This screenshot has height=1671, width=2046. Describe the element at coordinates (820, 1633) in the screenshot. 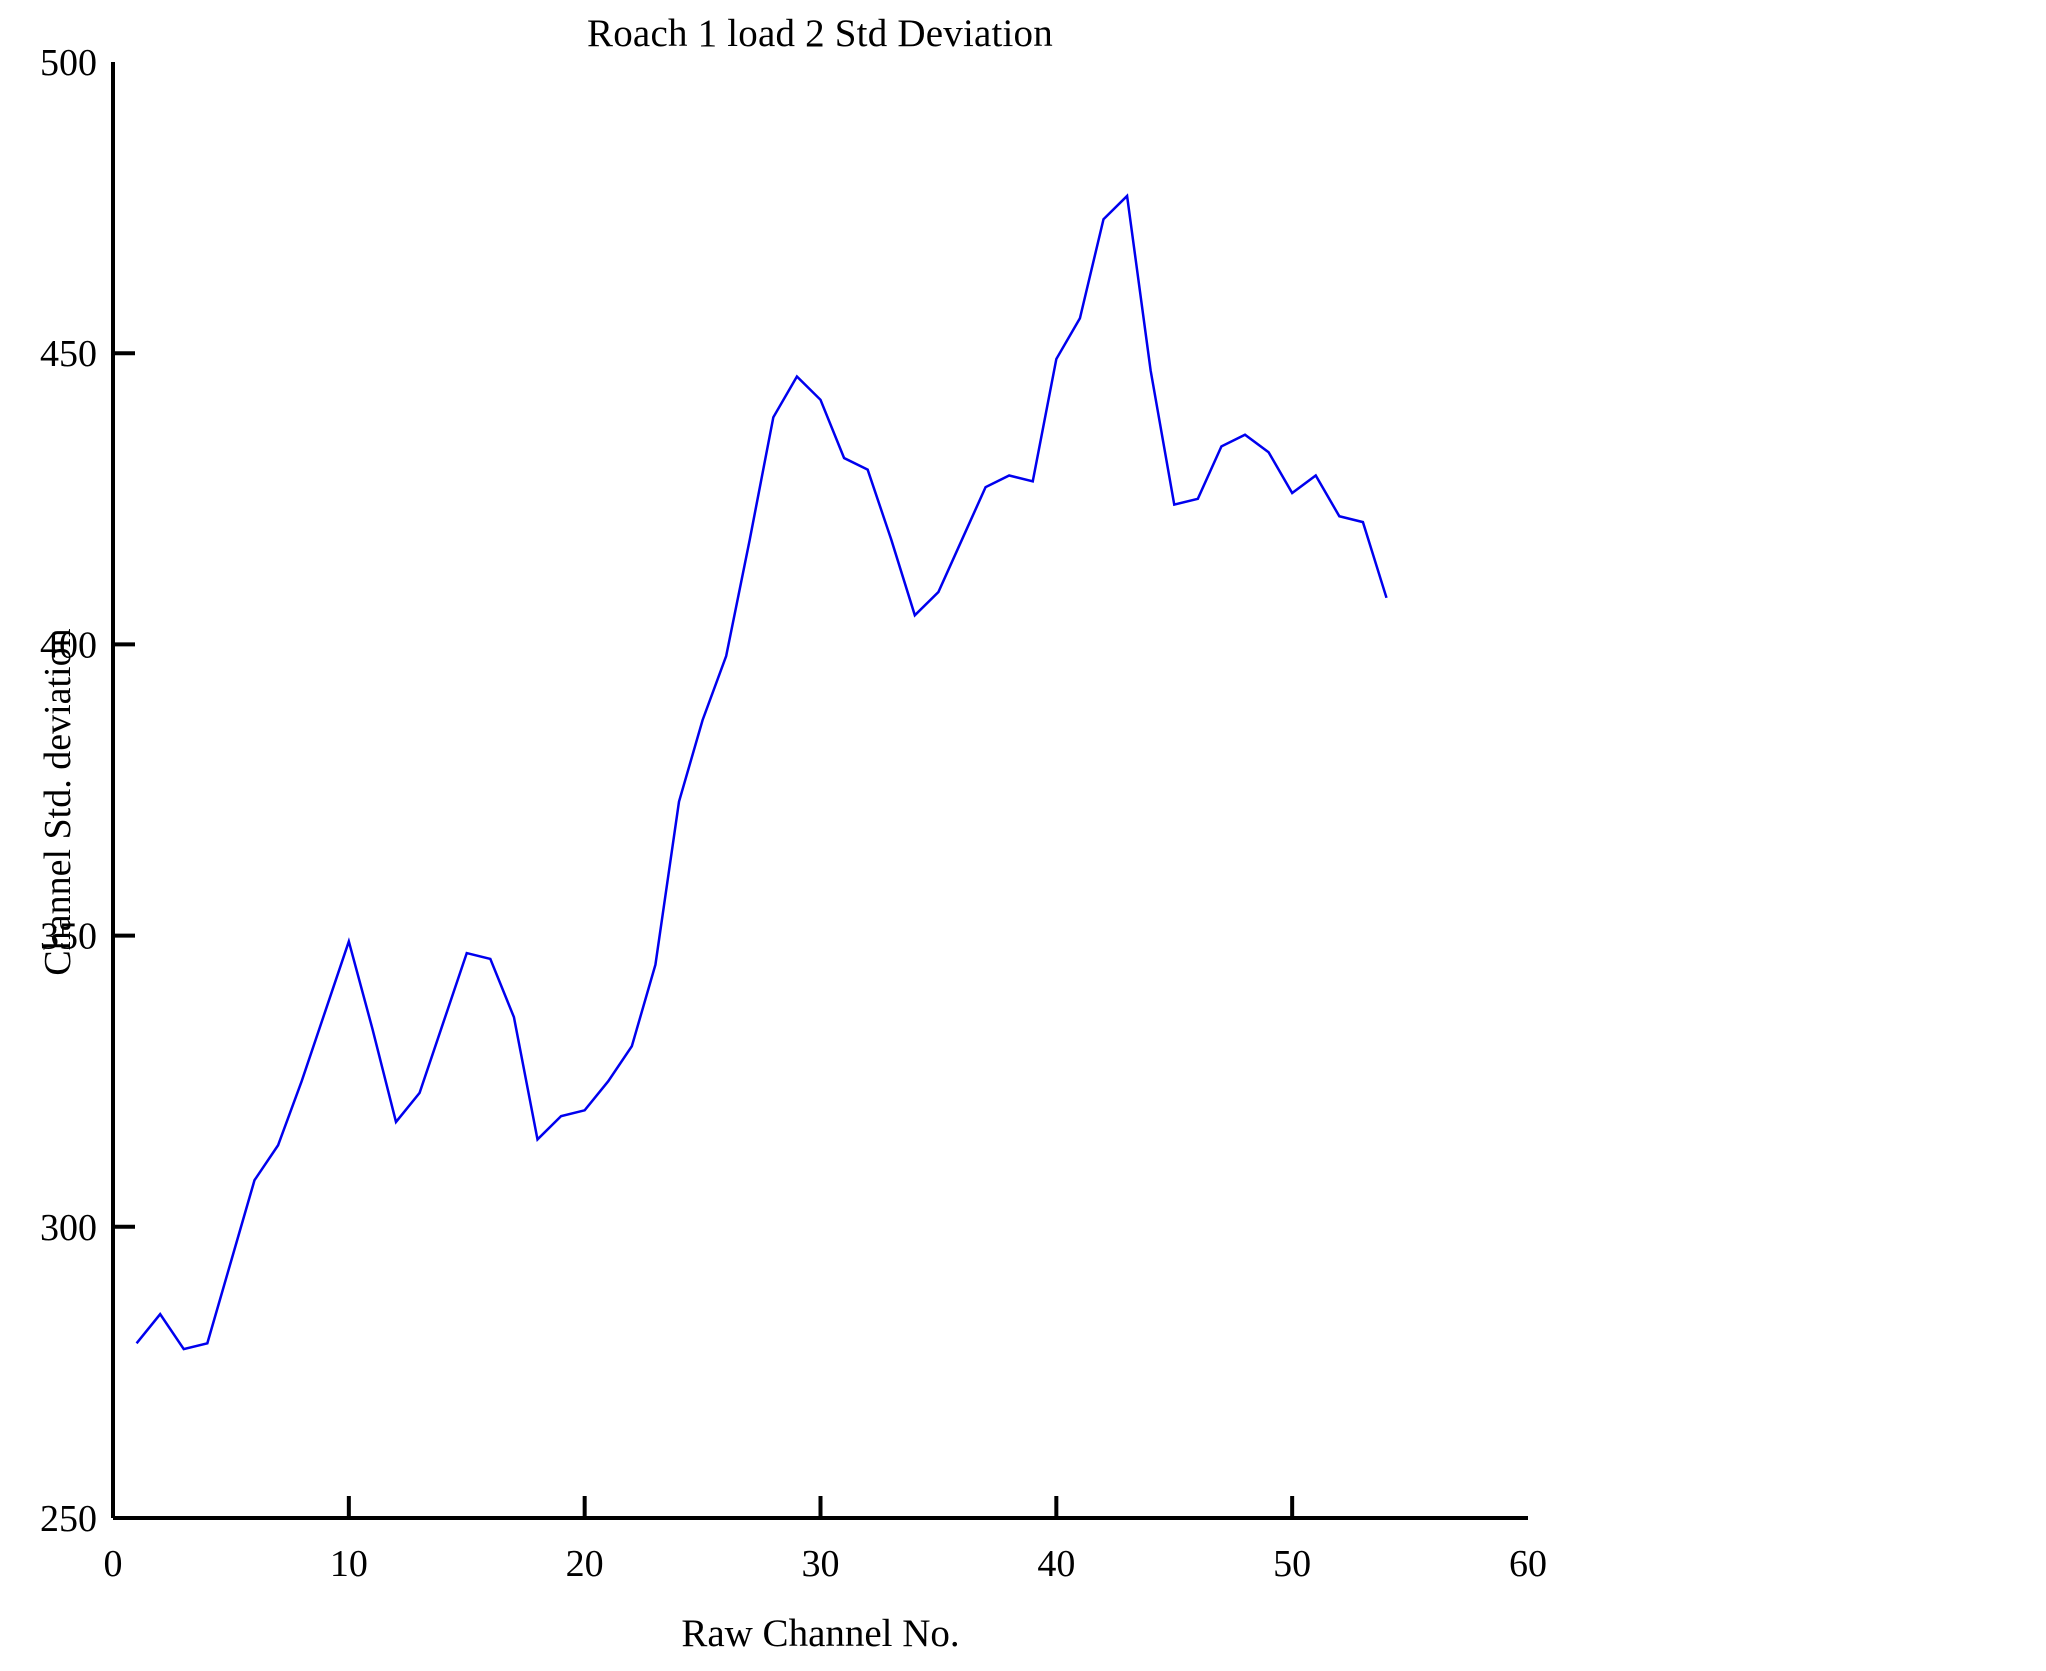

I see `x-axis-label: Raw Channel No.` at that location.